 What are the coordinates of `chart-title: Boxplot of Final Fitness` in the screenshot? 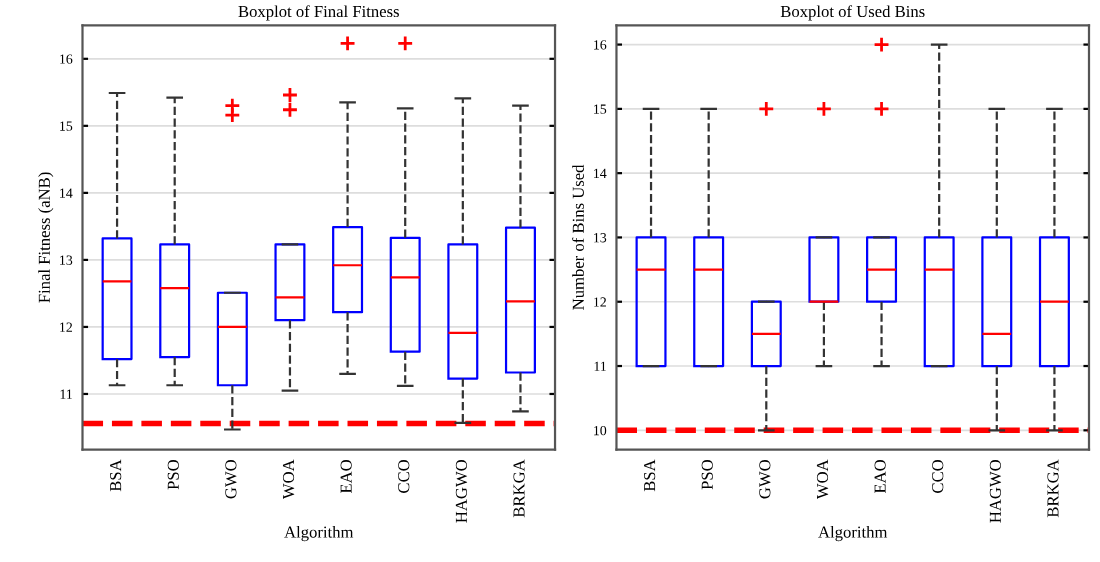 It's located at (318, 13).